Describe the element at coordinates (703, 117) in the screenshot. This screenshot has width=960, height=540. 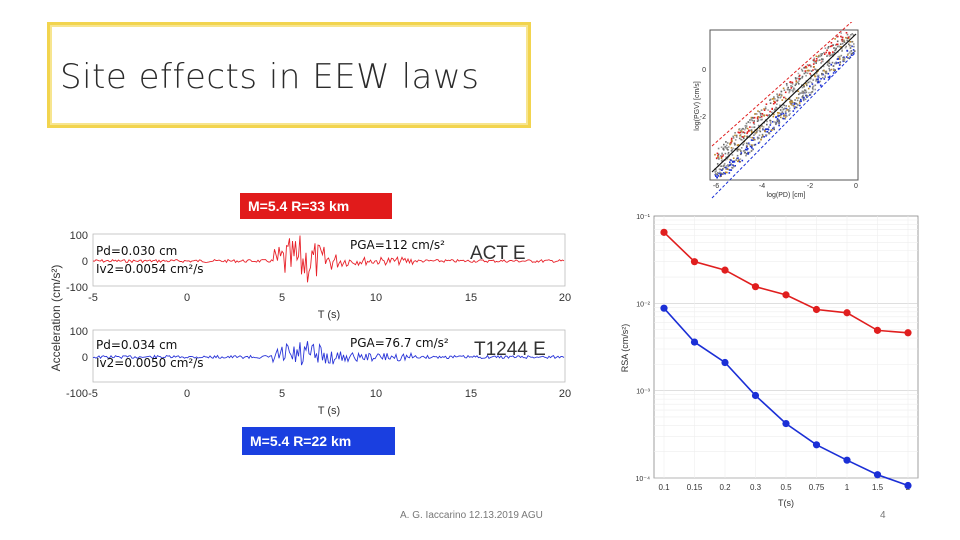
I see `scatter-ytick-1: -2` at that location.